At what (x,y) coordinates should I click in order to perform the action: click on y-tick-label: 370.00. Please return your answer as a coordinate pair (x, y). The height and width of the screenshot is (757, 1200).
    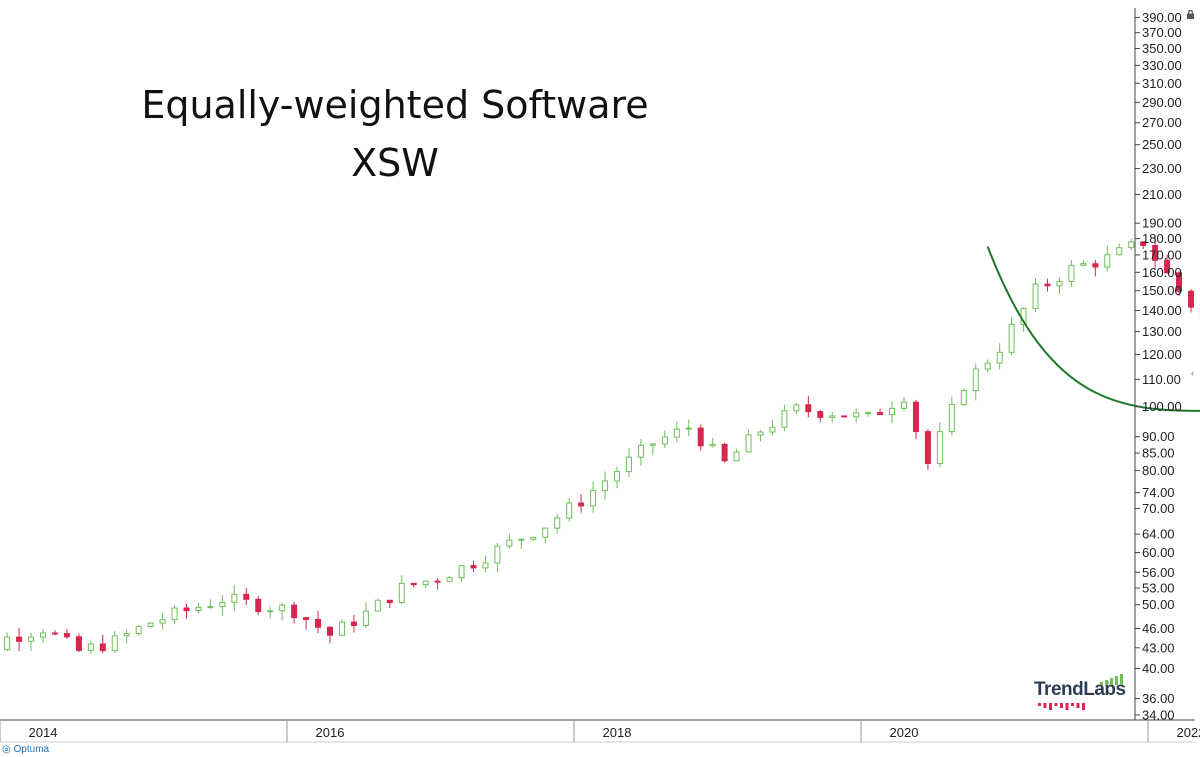
    Looking at the image, I should click on (1162, 32).